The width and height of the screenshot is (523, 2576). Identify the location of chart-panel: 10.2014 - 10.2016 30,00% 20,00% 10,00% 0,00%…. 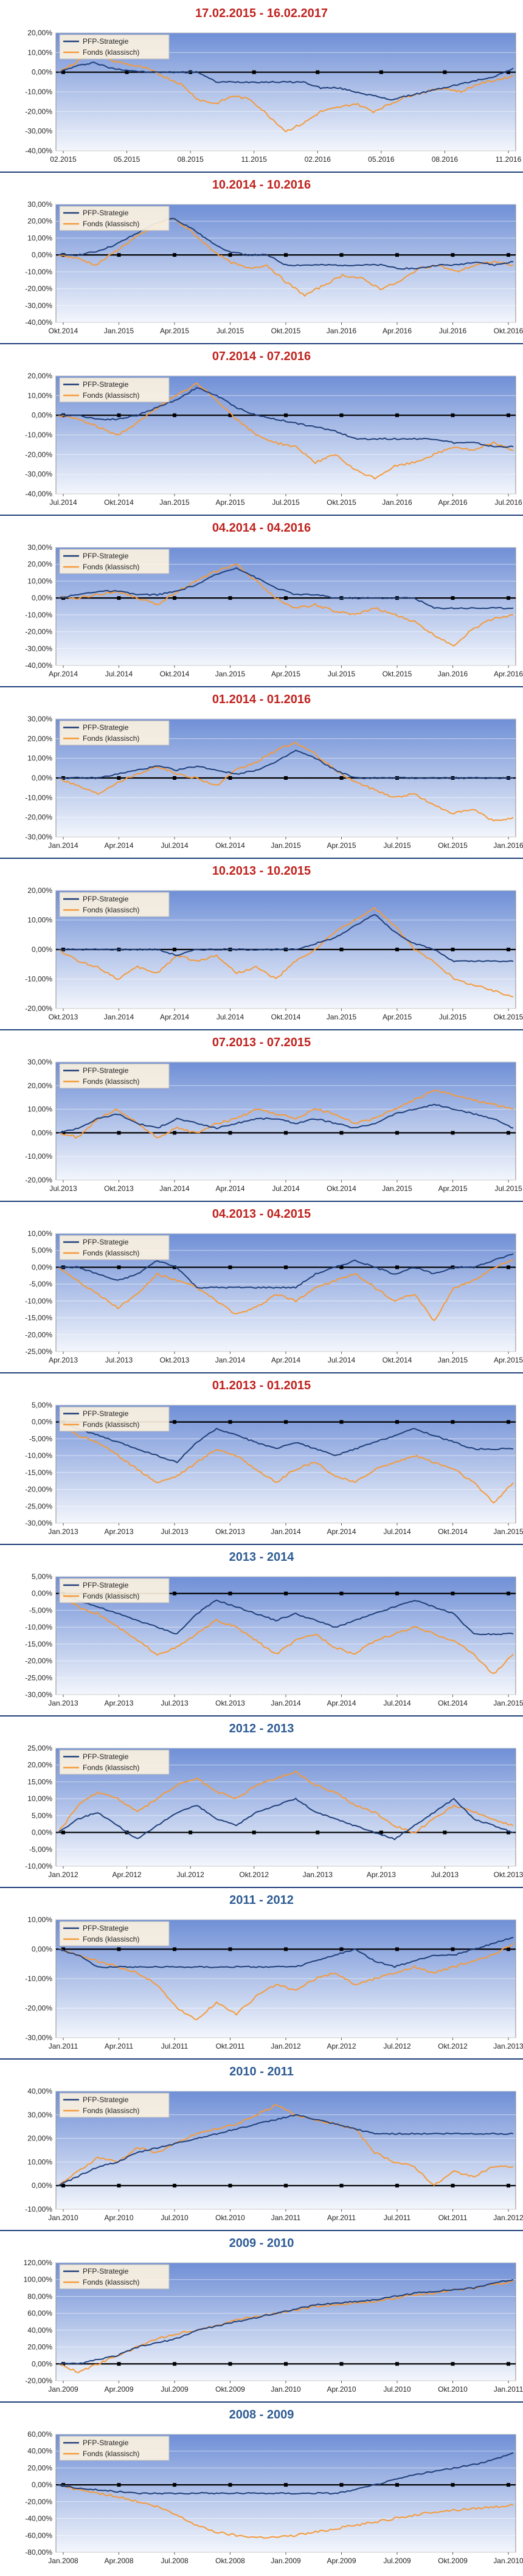
(261, 257).